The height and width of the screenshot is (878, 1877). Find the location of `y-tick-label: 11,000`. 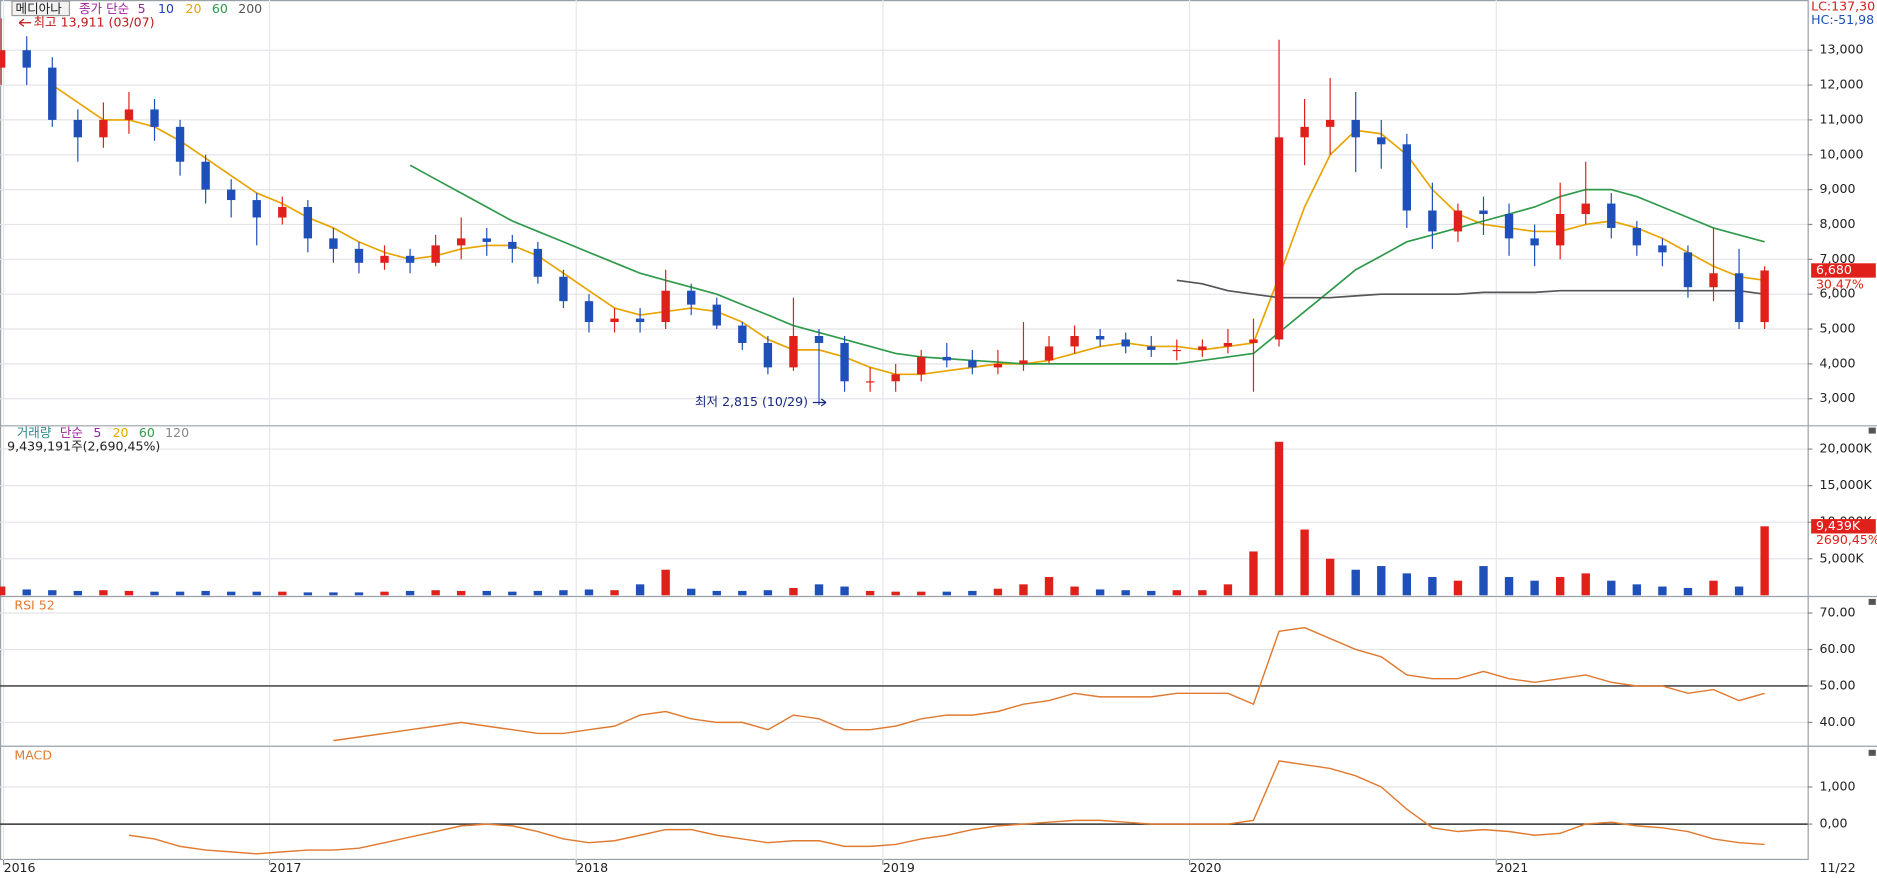

y-tick-label: 11,000 is located at coordinates (1842, 118).